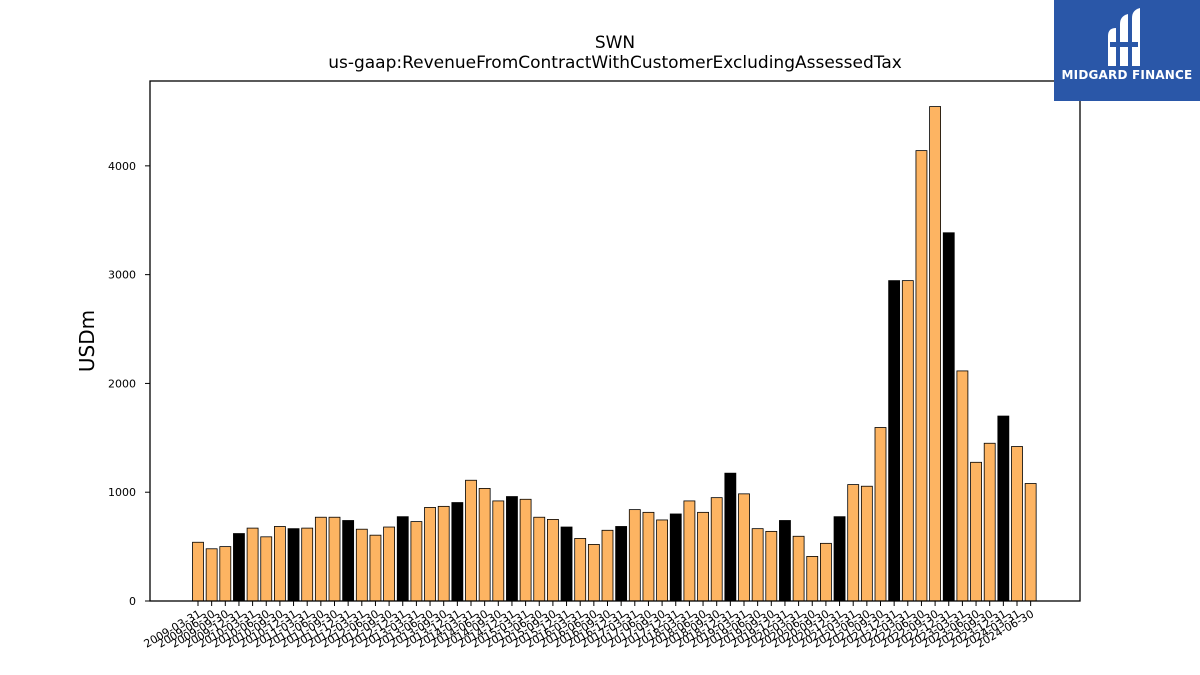 The width and height of the screenshot is (1200, 675). Describe the element at coordinates (122, 166) in the screenshot. I see `y-tick-label: 4000` at that location.